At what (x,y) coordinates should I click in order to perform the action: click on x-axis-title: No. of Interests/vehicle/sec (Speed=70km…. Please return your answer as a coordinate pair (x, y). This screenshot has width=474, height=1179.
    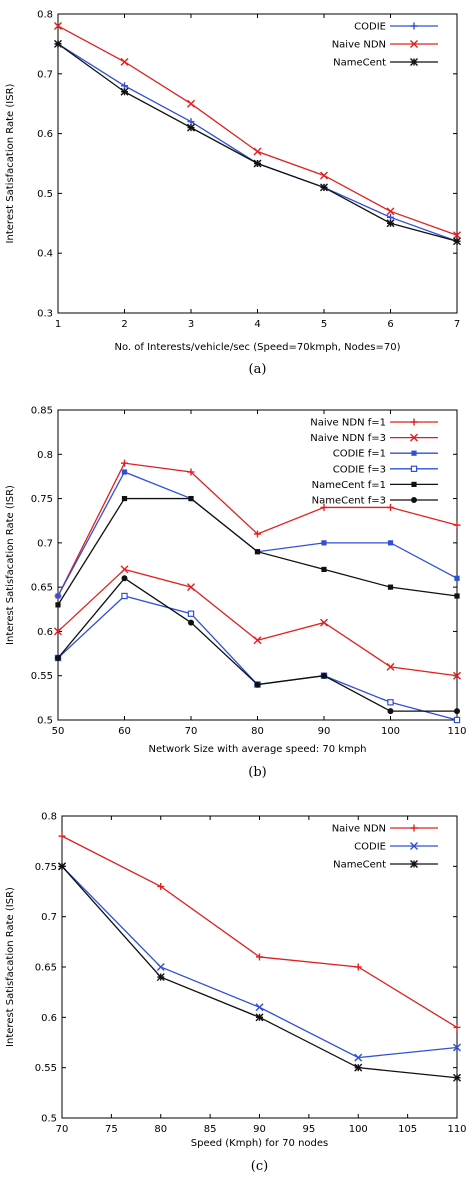
    Looking at the image, I should click on (258, 347).